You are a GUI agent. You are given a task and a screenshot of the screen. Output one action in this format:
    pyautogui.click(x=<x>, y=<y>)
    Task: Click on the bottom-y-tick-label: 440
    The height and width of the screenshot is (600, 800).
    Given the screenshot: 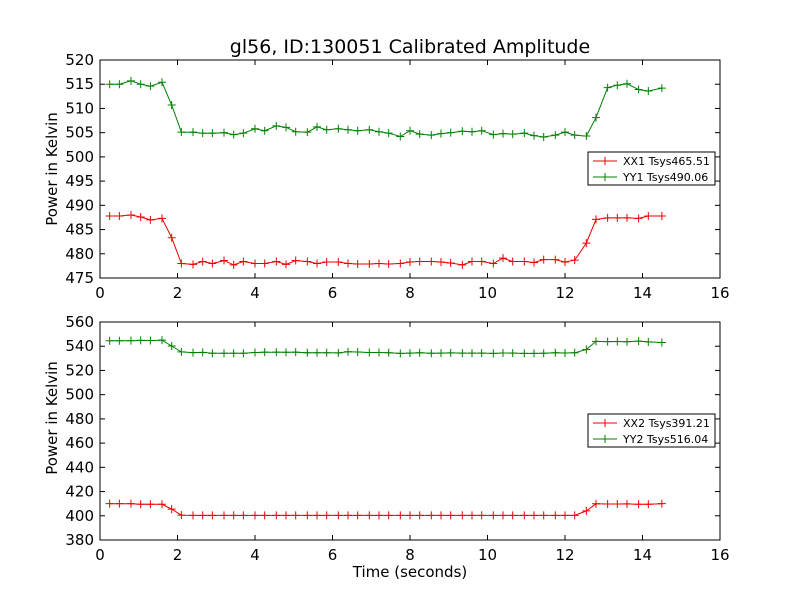 What is the action you would take?
    pyautogui.click(x=79, y=467)
    